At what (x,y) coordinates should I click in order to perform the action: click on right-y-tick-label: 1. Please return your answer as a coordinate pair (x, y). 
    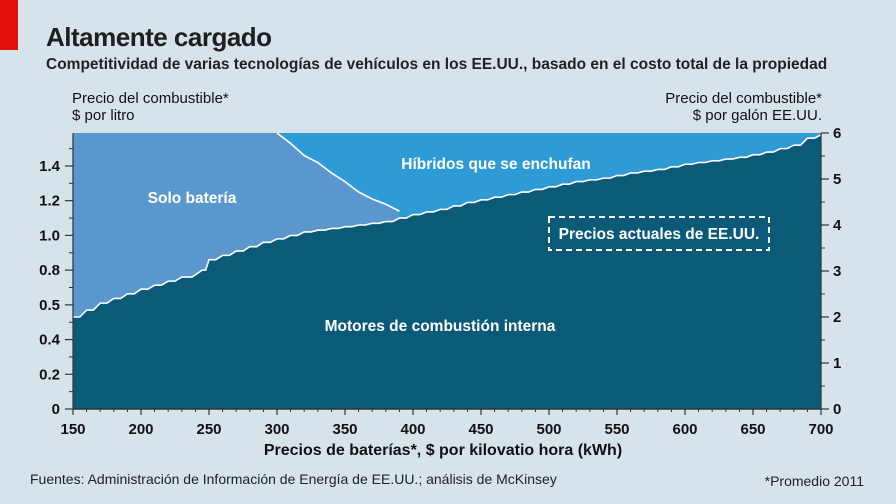
    Looking at the image, I should click on (837, 363).